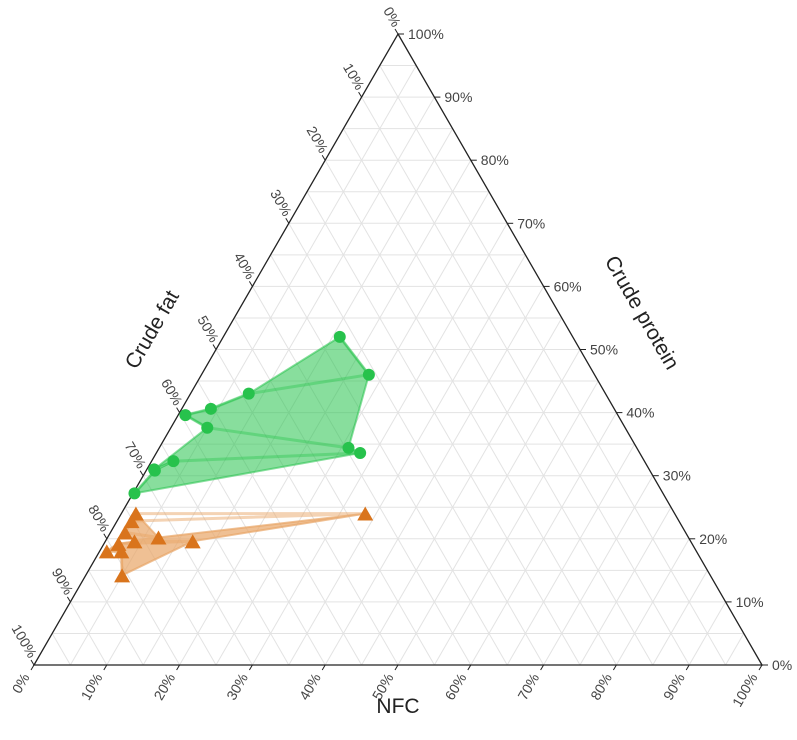  Describe the element at coordinates (310, 687) in the screenshot. I see `tick-label-nfc: 40%` at that location.